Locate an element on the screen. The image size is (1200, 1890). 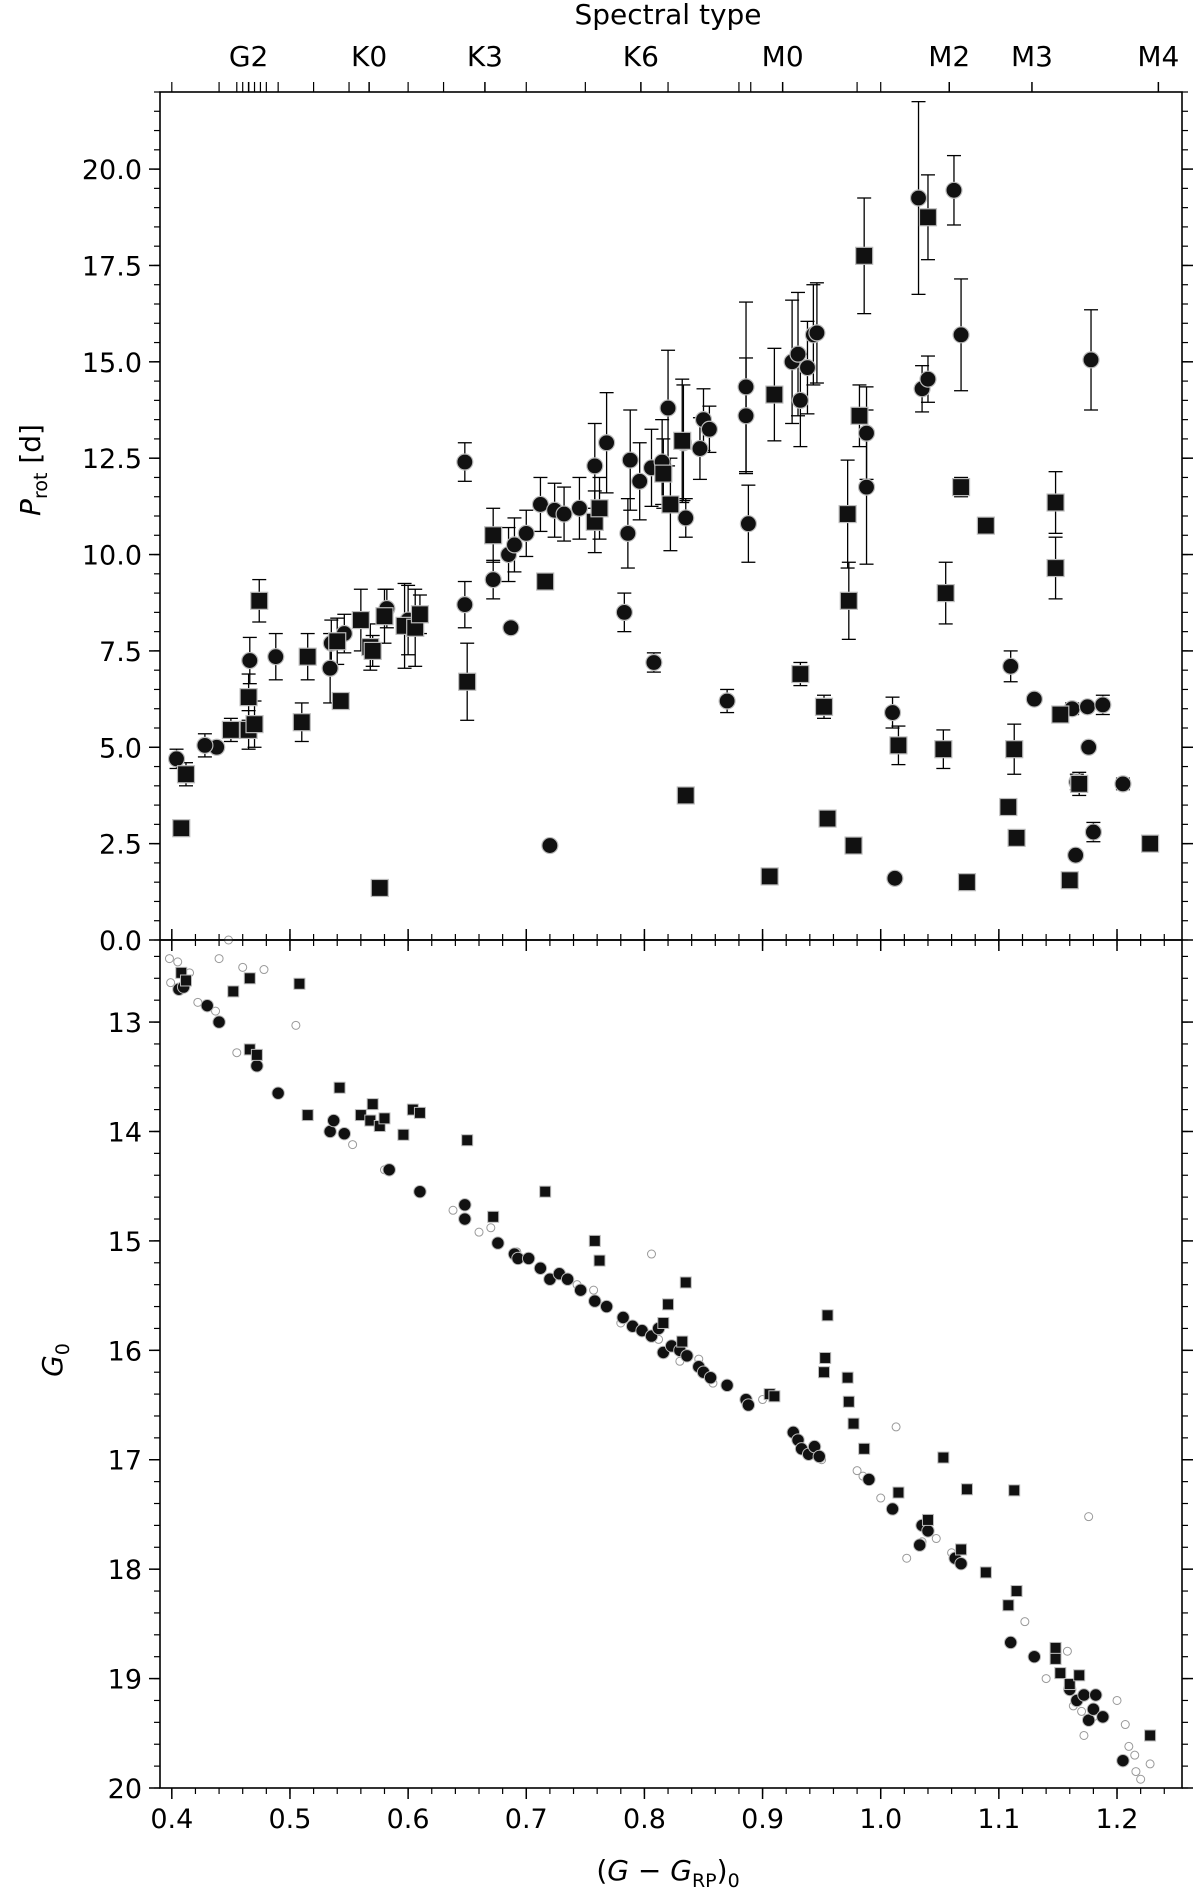
x-tick-label: 1.2 is located at coordinates (1117, 1819).